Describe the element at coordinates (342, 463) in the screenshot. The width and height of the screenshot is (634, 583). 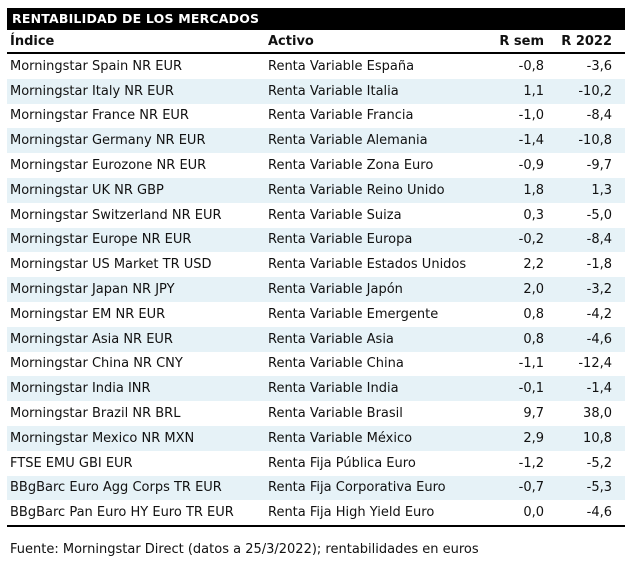
I see `cell-activo: Renta Fija Pública Euro` at that location.